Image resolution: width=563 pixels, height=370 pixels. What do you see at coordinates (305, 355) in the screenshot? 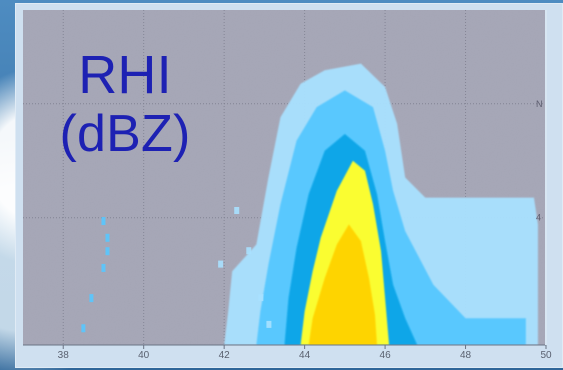
I see `x-tick-label: 44` at bounding box center [305, 355].